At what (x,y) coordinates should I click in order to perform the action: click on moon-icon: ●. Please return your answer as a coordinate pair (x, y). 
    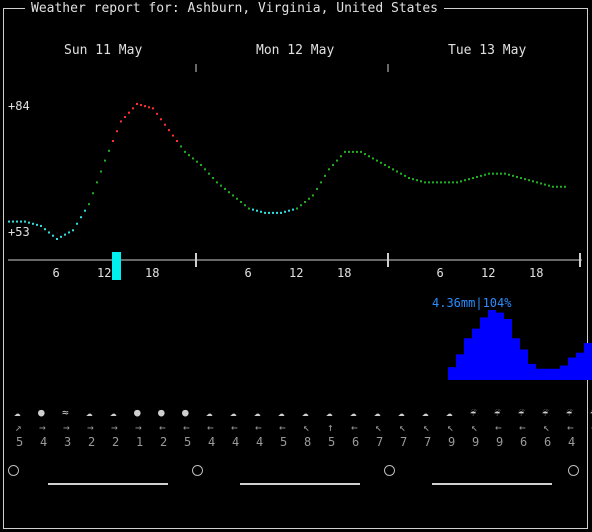
    Looking at the image, I should click on (137, 412).